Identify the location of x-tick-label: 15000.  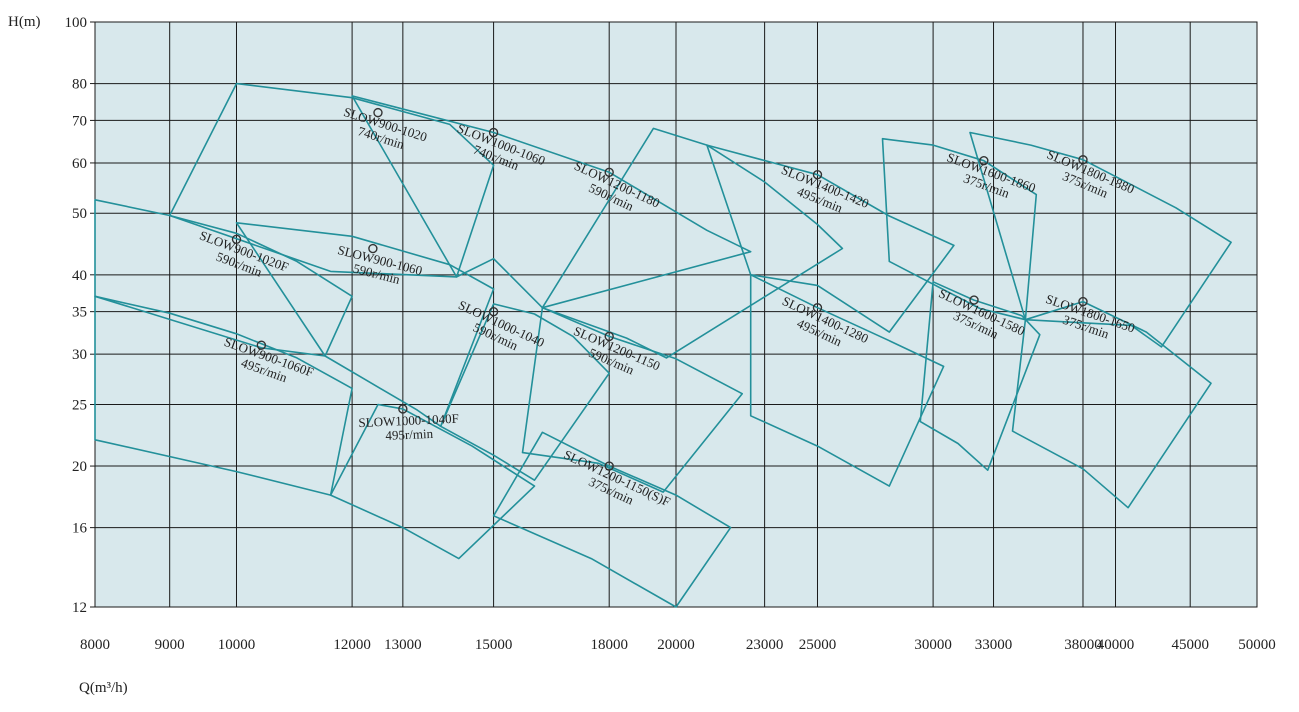
(494, 645).